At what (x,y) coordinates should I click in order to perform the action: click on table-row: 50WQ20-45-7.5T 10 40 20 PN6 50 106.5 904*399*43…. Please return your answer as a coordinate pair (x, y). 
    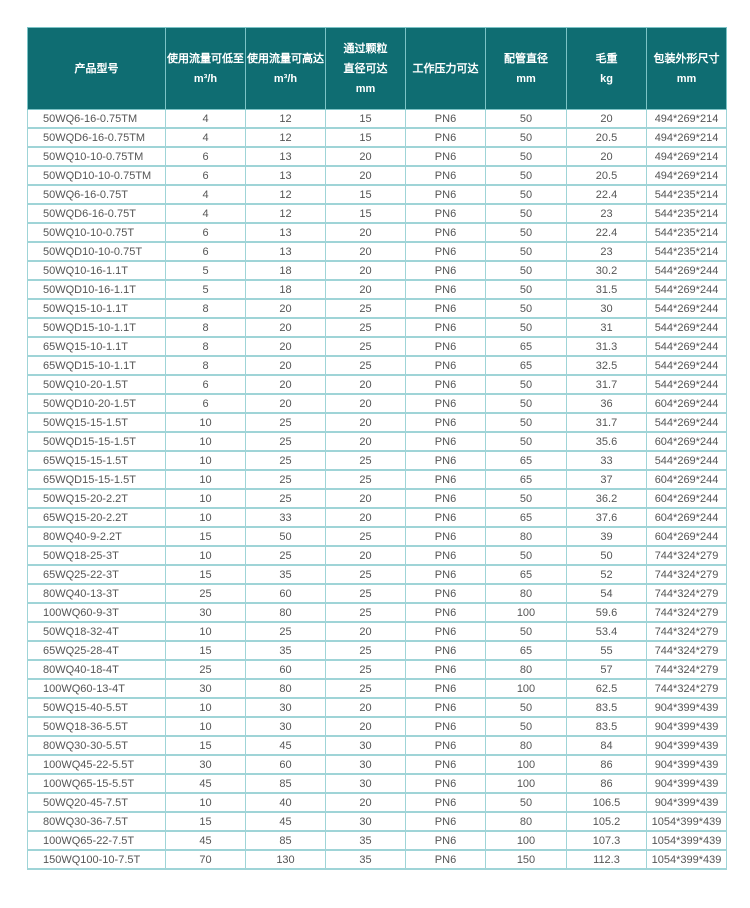
    Looking at the image, I should click on (377, 802).